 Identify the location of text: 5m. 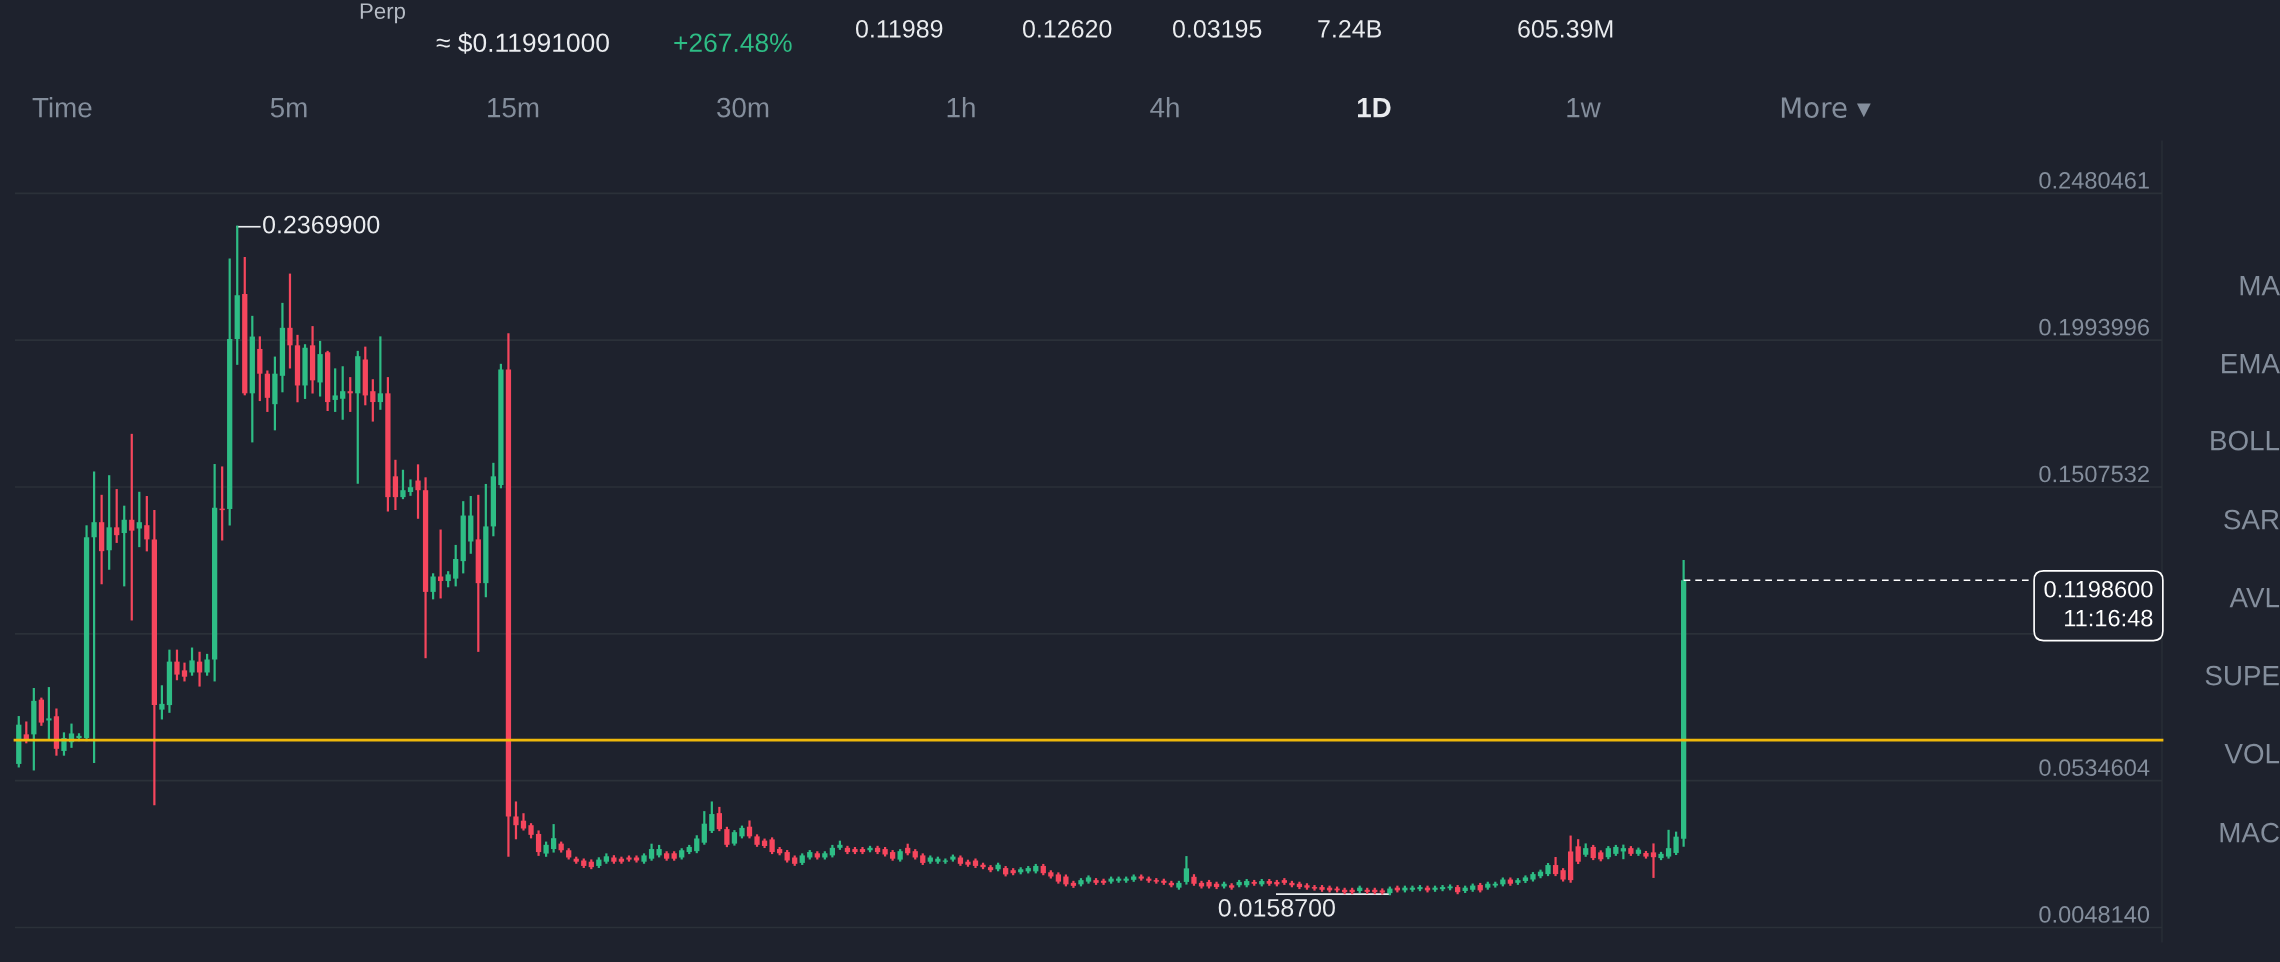
(288, 108).